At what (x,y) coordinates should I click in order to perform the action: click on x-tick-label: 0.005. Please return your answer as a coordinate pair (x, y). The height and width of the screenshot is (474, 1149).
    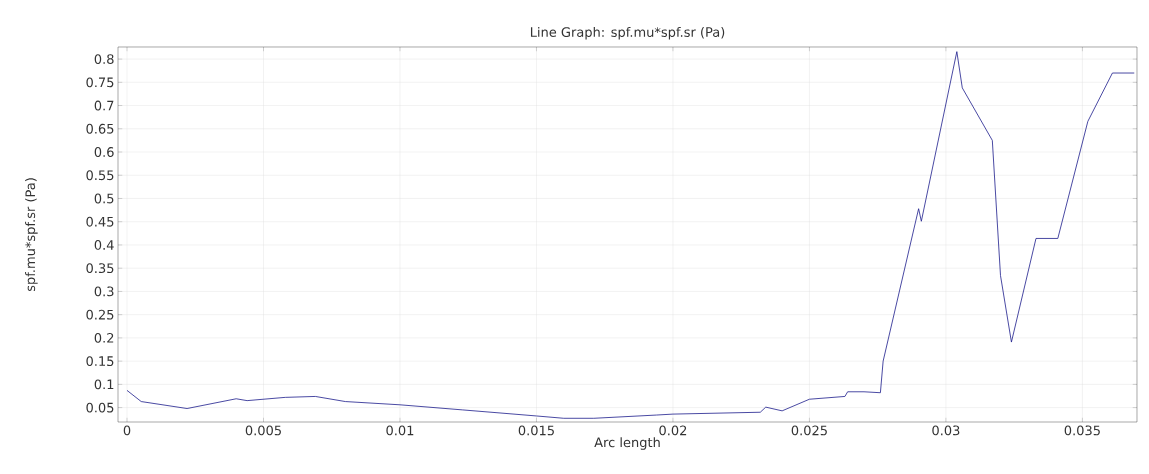
    Looking at the image, I should click on (263, 430).